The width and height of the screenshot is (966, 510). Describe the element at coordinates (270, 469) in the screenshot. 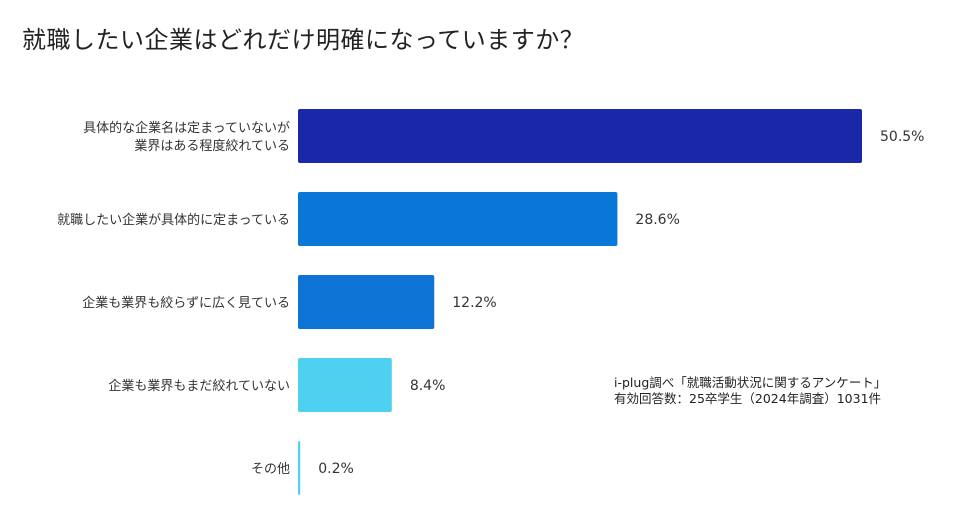

I see `category-label-5: その他` at that location.